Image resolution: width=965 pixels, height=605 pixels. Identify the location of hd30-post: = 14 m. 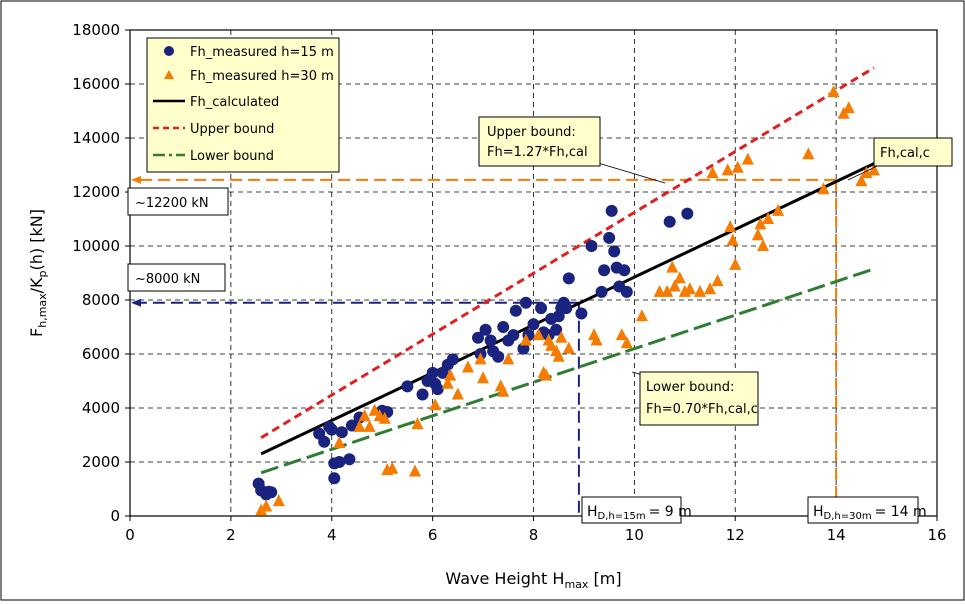
(901, 512).